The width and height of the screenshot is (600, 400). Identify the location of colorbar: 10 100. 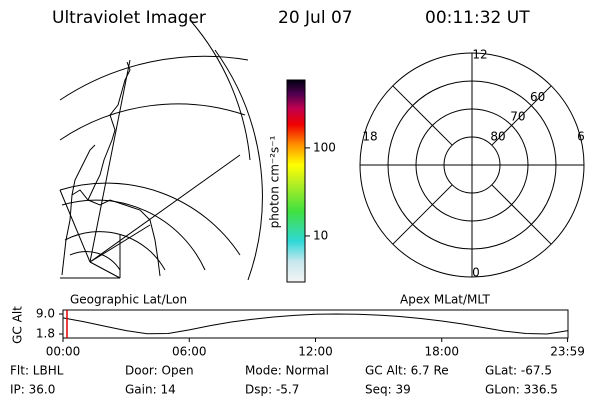
(311, 181).